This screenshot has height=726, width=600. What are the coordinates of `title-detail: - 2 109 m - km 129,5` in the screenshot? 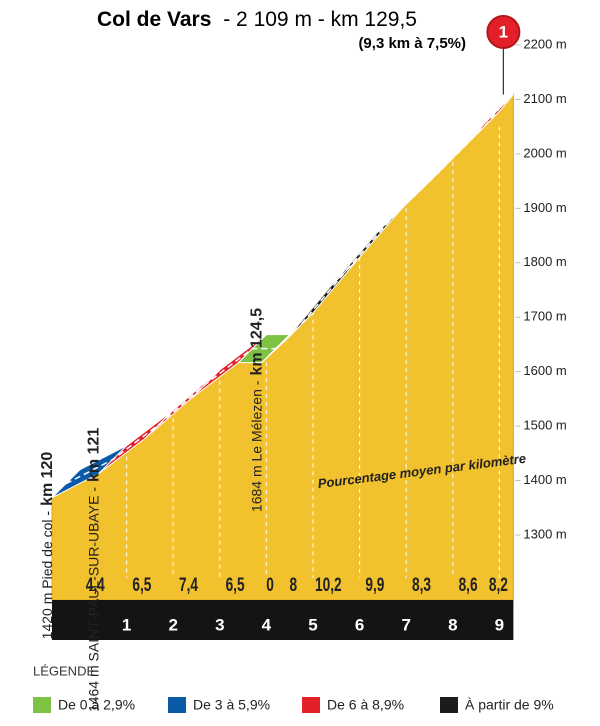 It's located at (320, 19).